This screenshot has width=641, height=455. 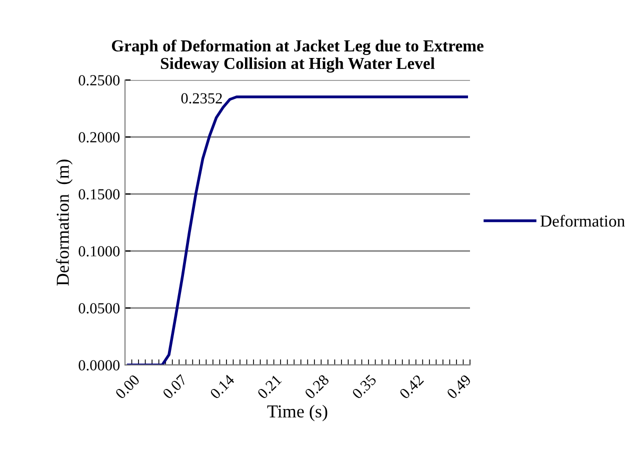 I want to click on legend-label: Deformation, so click(x=582, y=220).